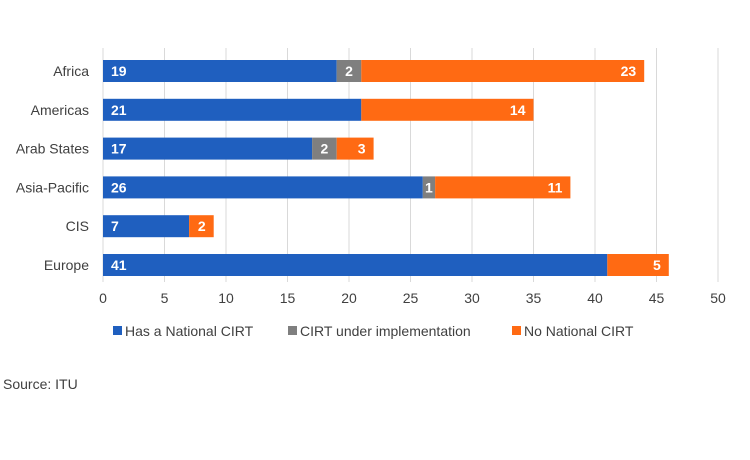 The image size is (750, 460). I want to click on data-label: 11, so click(555, 187).